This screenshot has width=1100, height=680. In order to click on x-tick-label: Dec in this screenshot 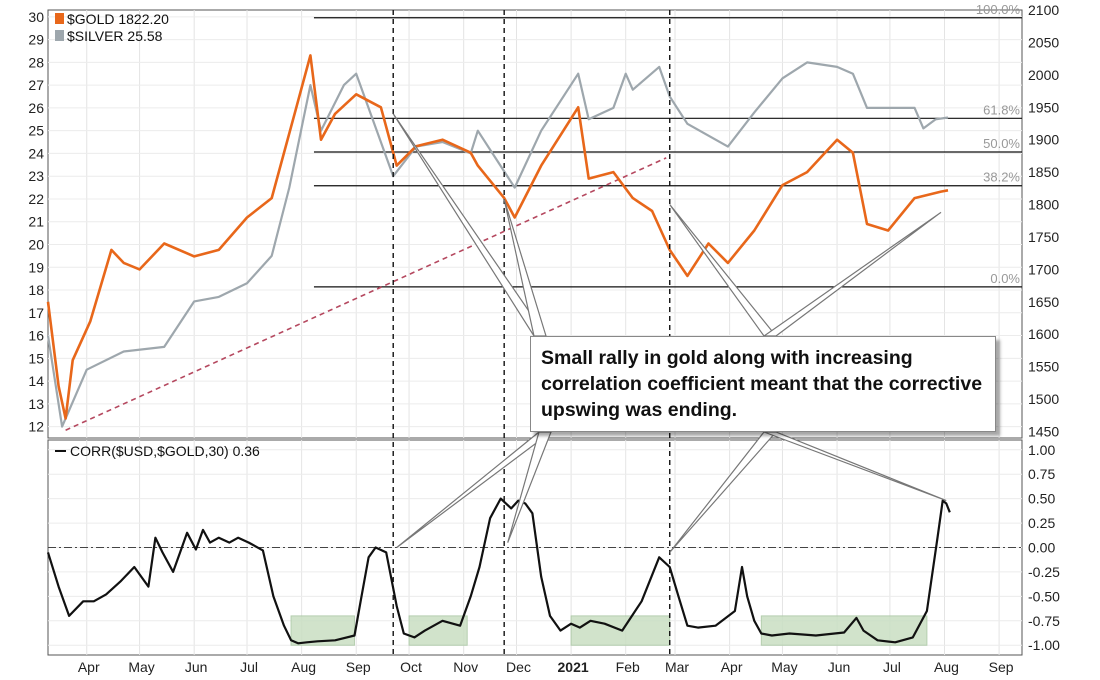, I will do `click(518, 667)`.